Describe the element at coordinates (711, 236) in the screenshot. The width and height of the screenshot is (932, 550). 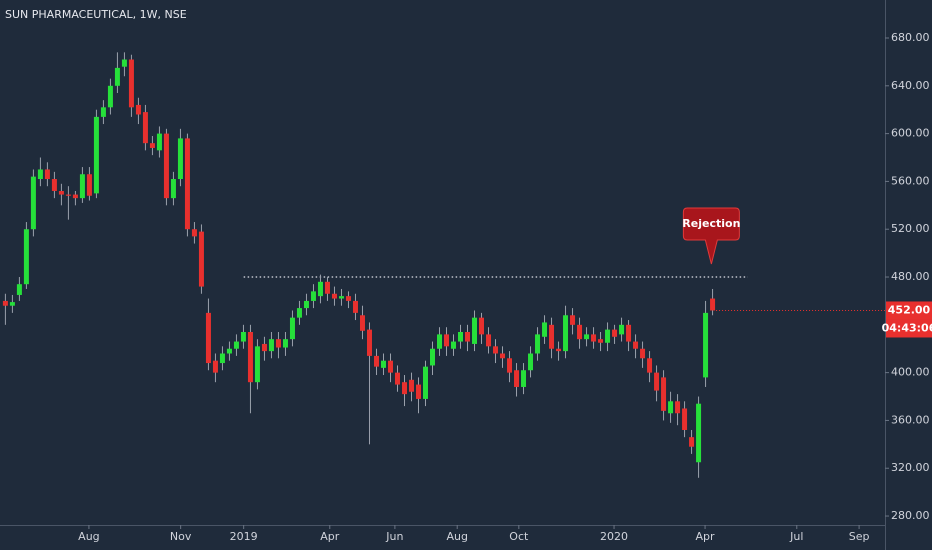
I see `annotation-callout` at that location.